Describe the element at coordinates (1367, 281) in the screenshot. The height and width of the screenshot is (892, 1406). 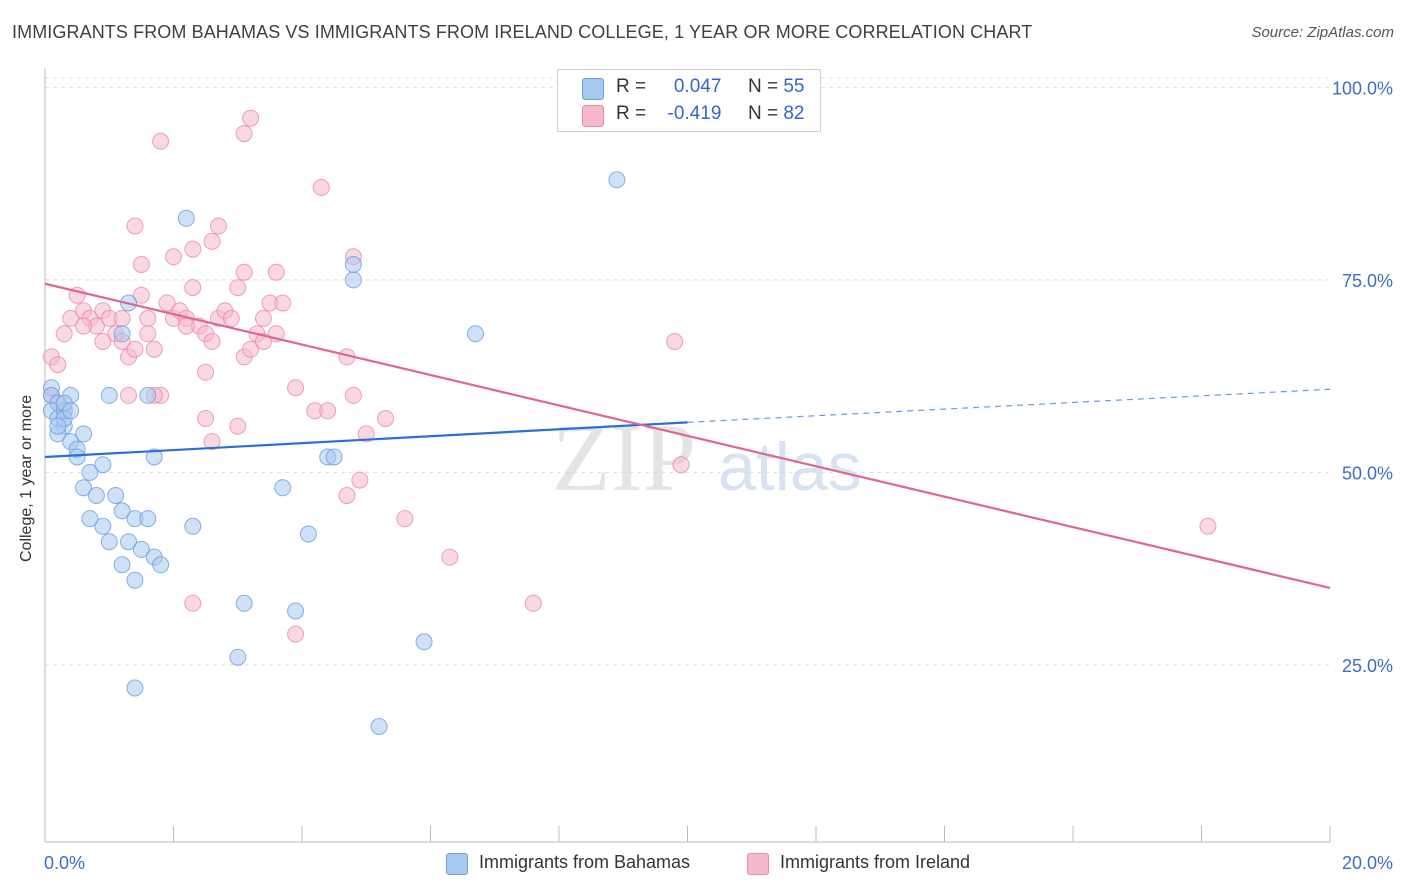
I see `y-tick-label: 75.0%` at that location.